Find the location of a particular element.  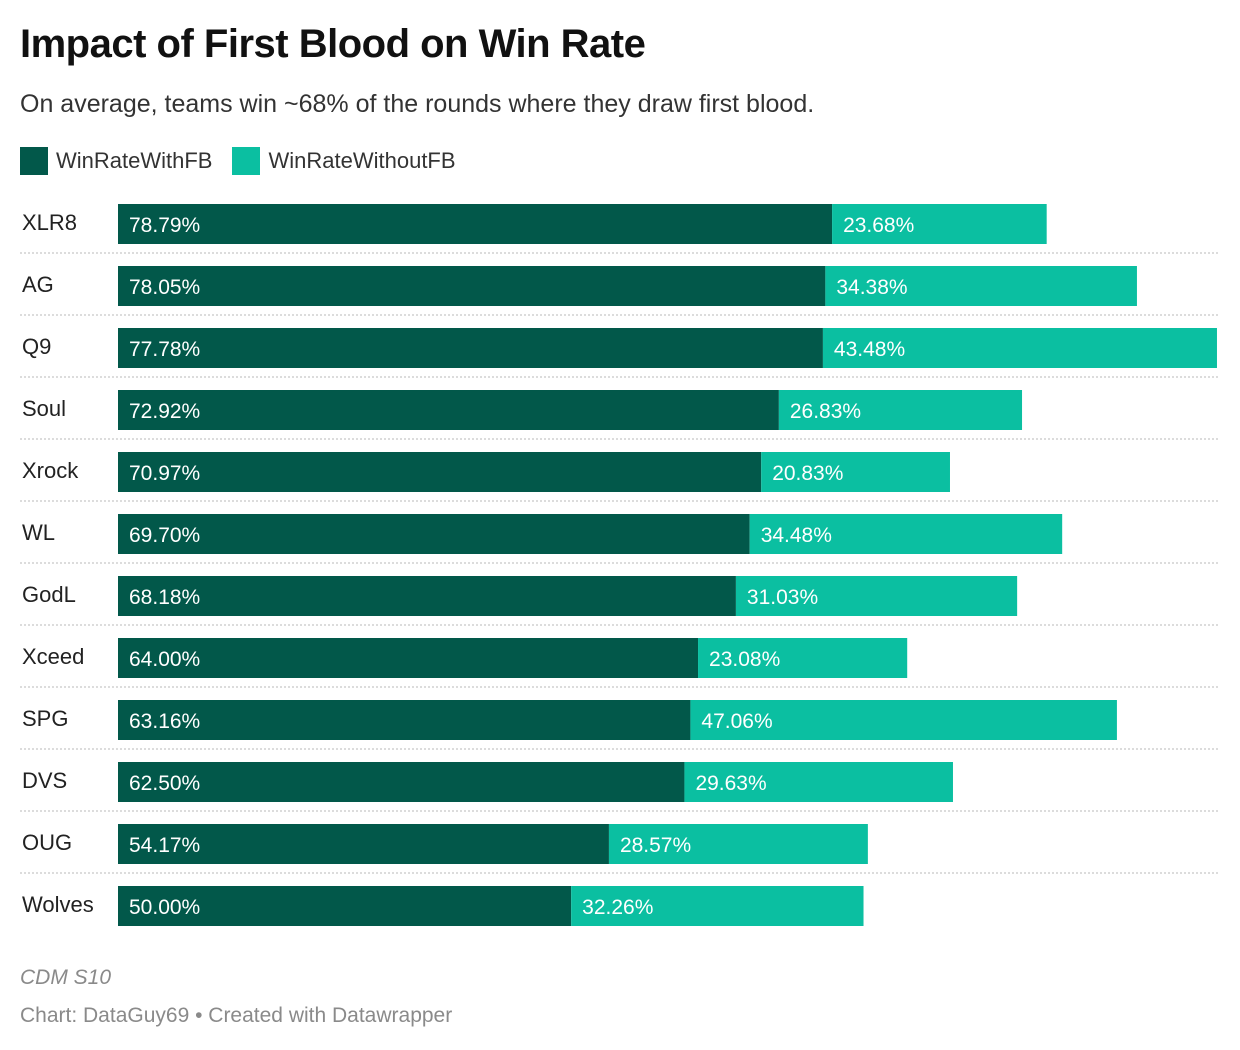

category-label: Xrock is located at coordinates (50, 470).